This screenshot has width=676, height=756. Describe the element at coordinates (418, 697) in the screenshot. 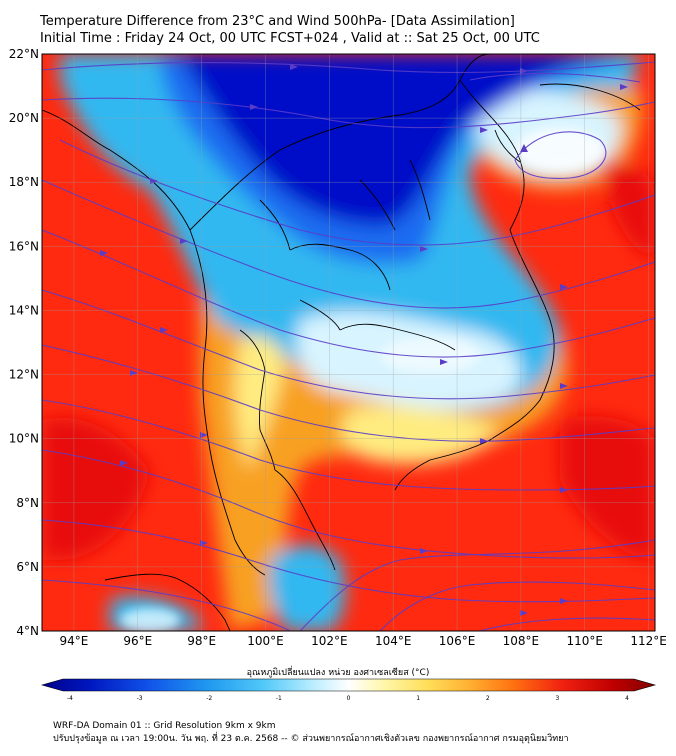

I see `colorbar-tick-label: 1` at that location.